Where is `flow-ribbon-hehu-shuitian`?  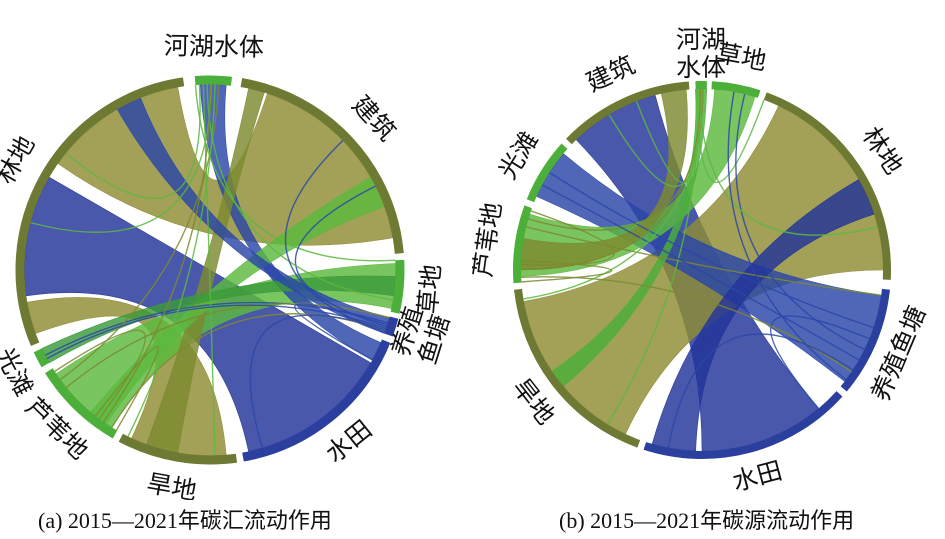
flow-ribbon-hehu-shuitian is located at coordinates (290, 222).